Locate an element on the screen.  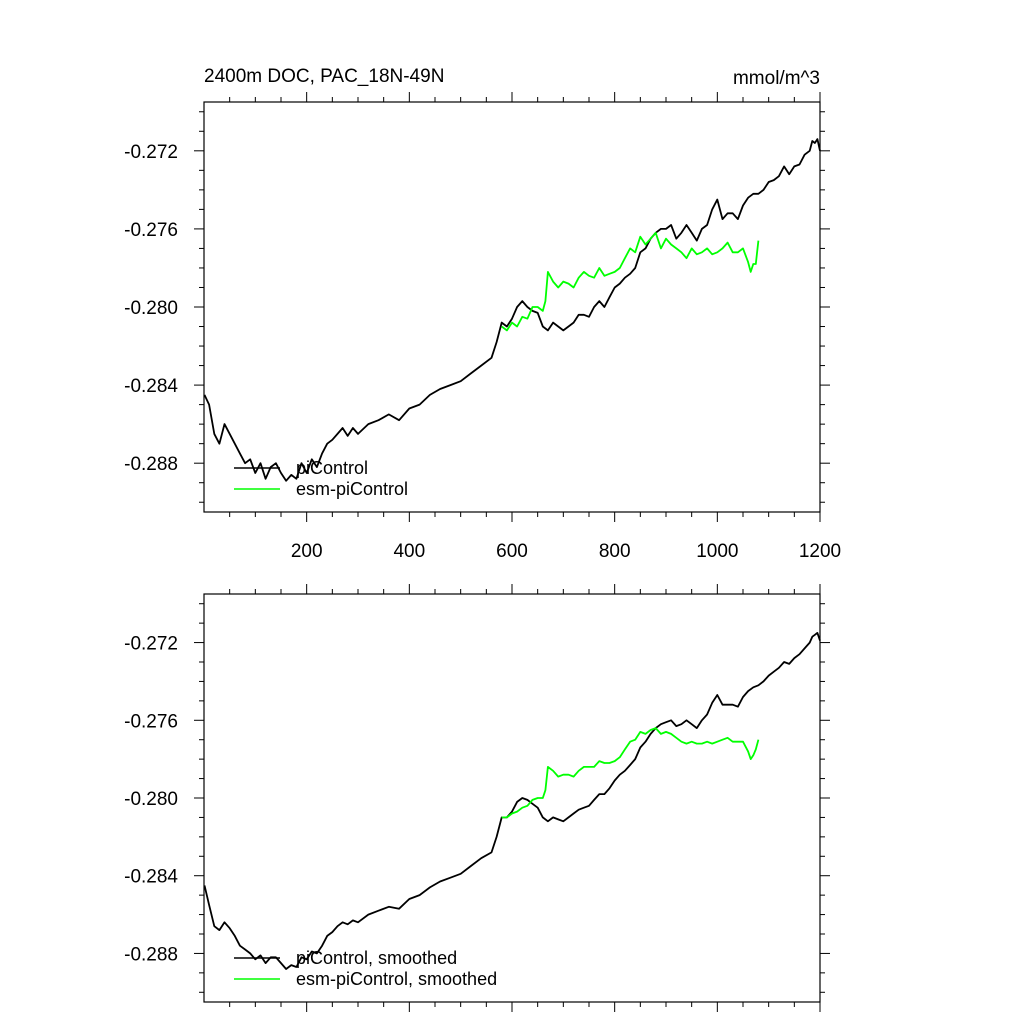
series-line-esm-picontrol is located at coordinates (630, 281).